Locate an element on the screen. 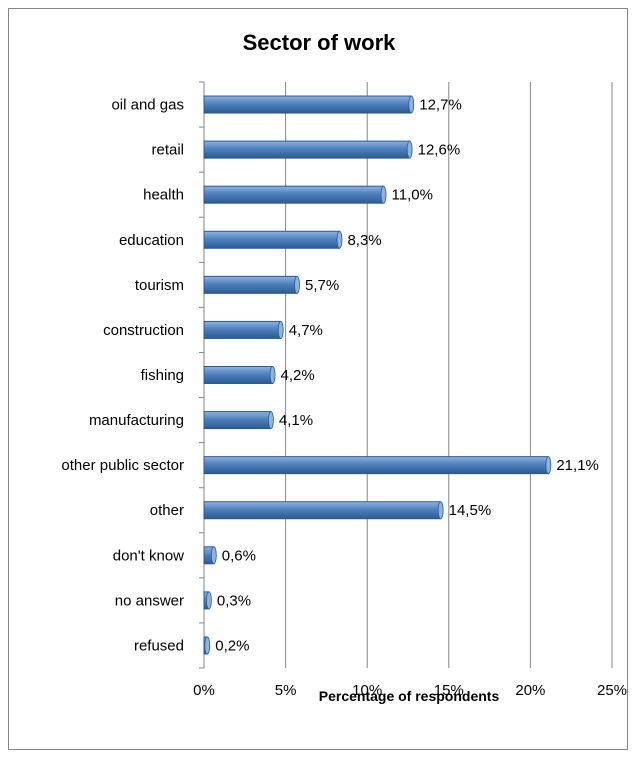 The image size is (638, 760). category-label: don't know is located at coordinates (148, 555).